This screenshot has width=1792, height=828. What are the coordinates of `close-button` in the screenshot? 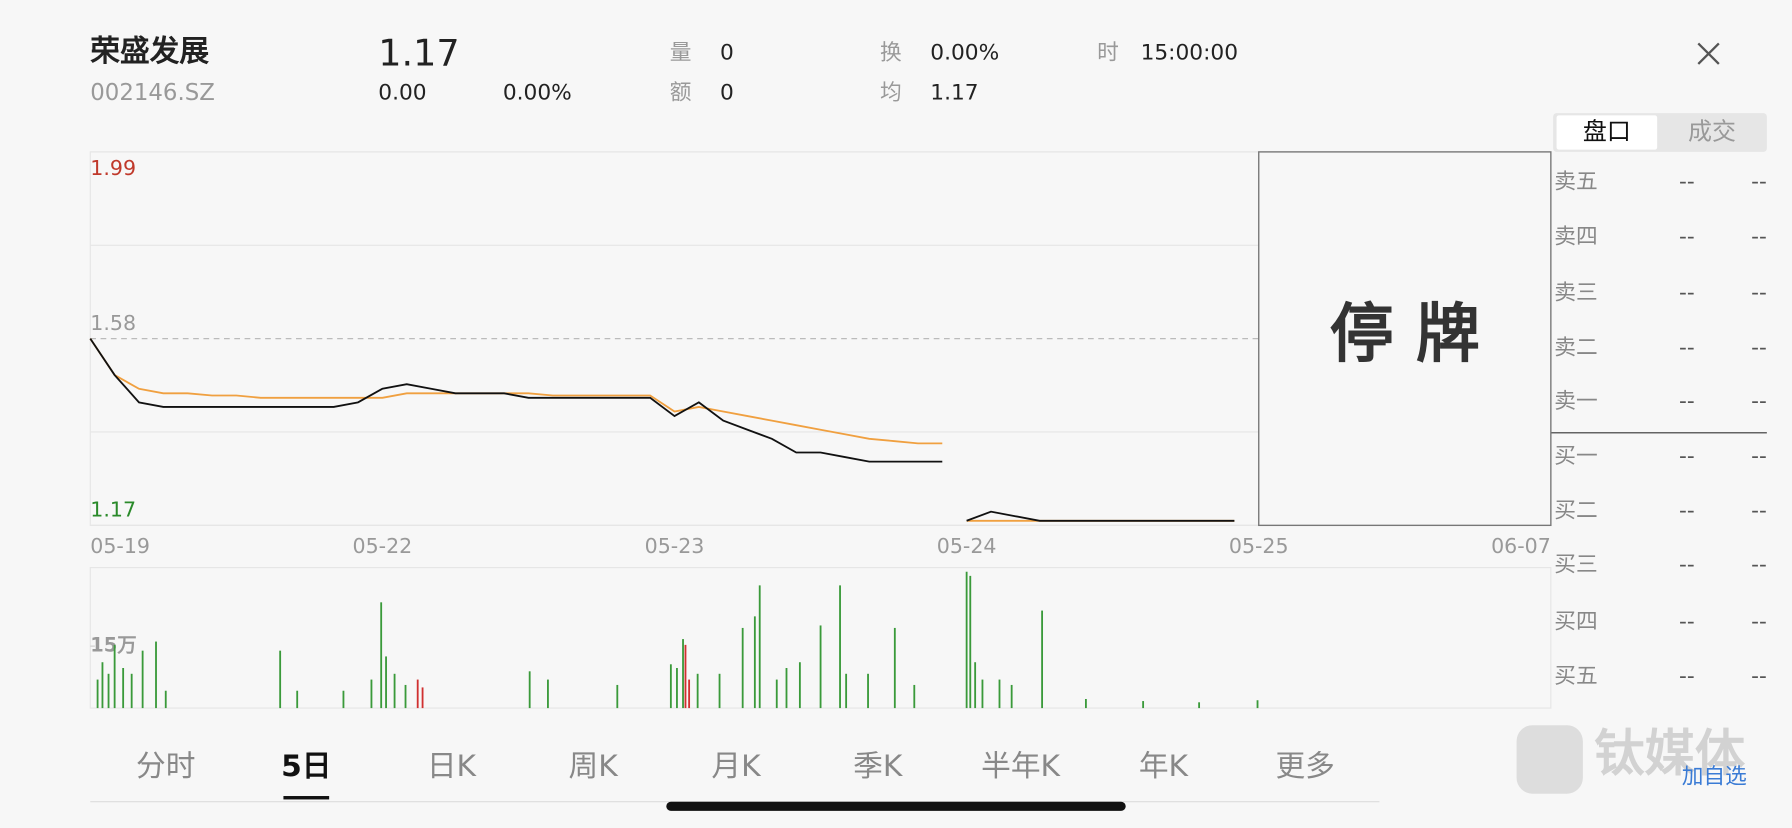 It's located at (1708, 53).